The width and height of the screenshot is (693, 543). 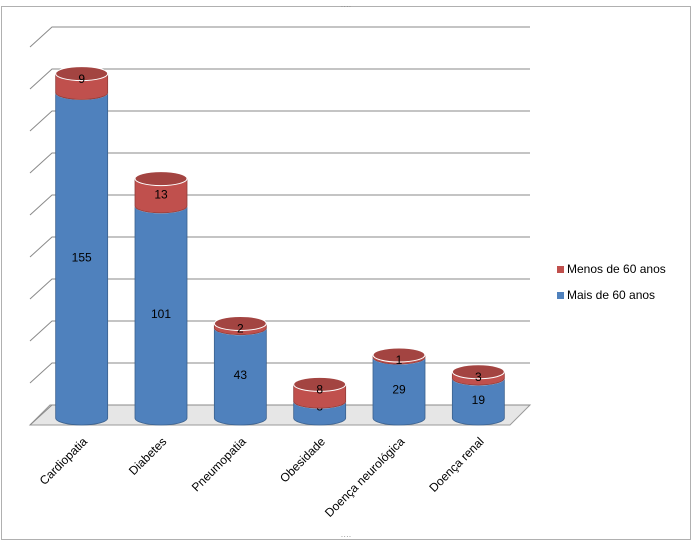 I want to click on data-label: 2, so click(x=240, y=329).